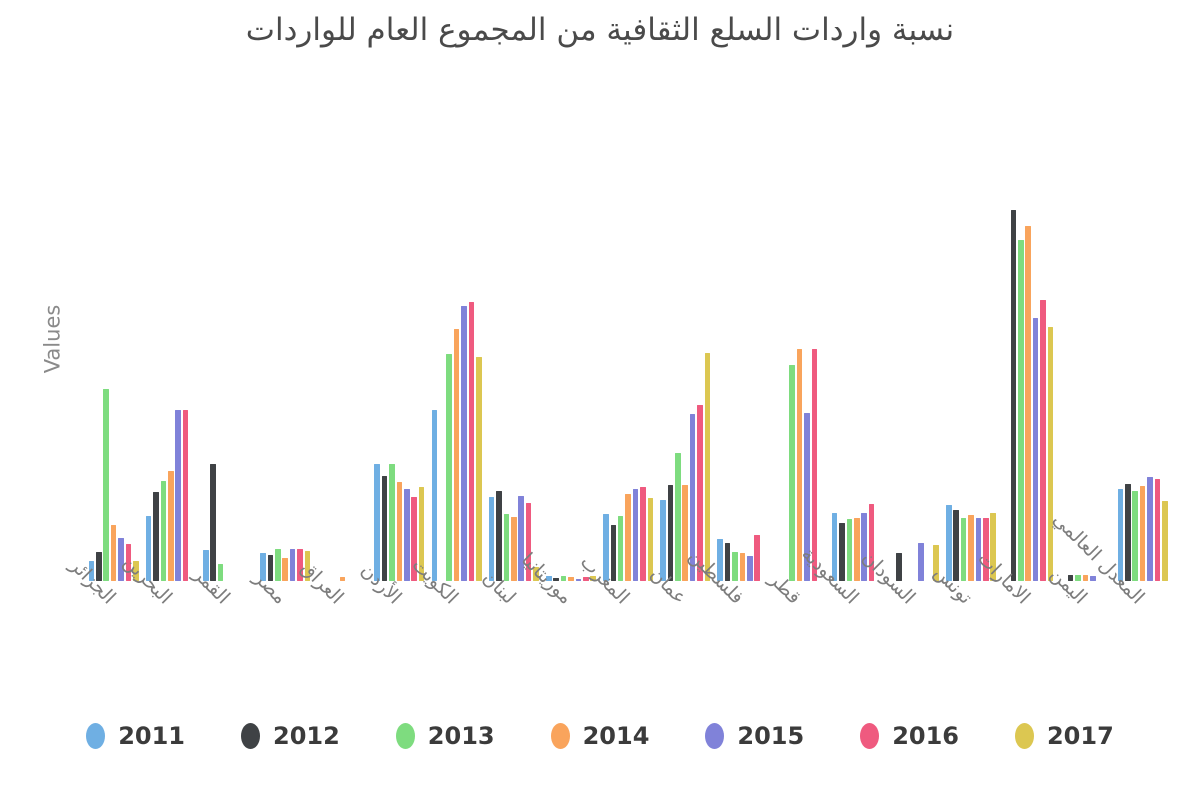 This screenshot has height=800, width=1200. I want to click on bar-2012-cat3, so click(270, 568).